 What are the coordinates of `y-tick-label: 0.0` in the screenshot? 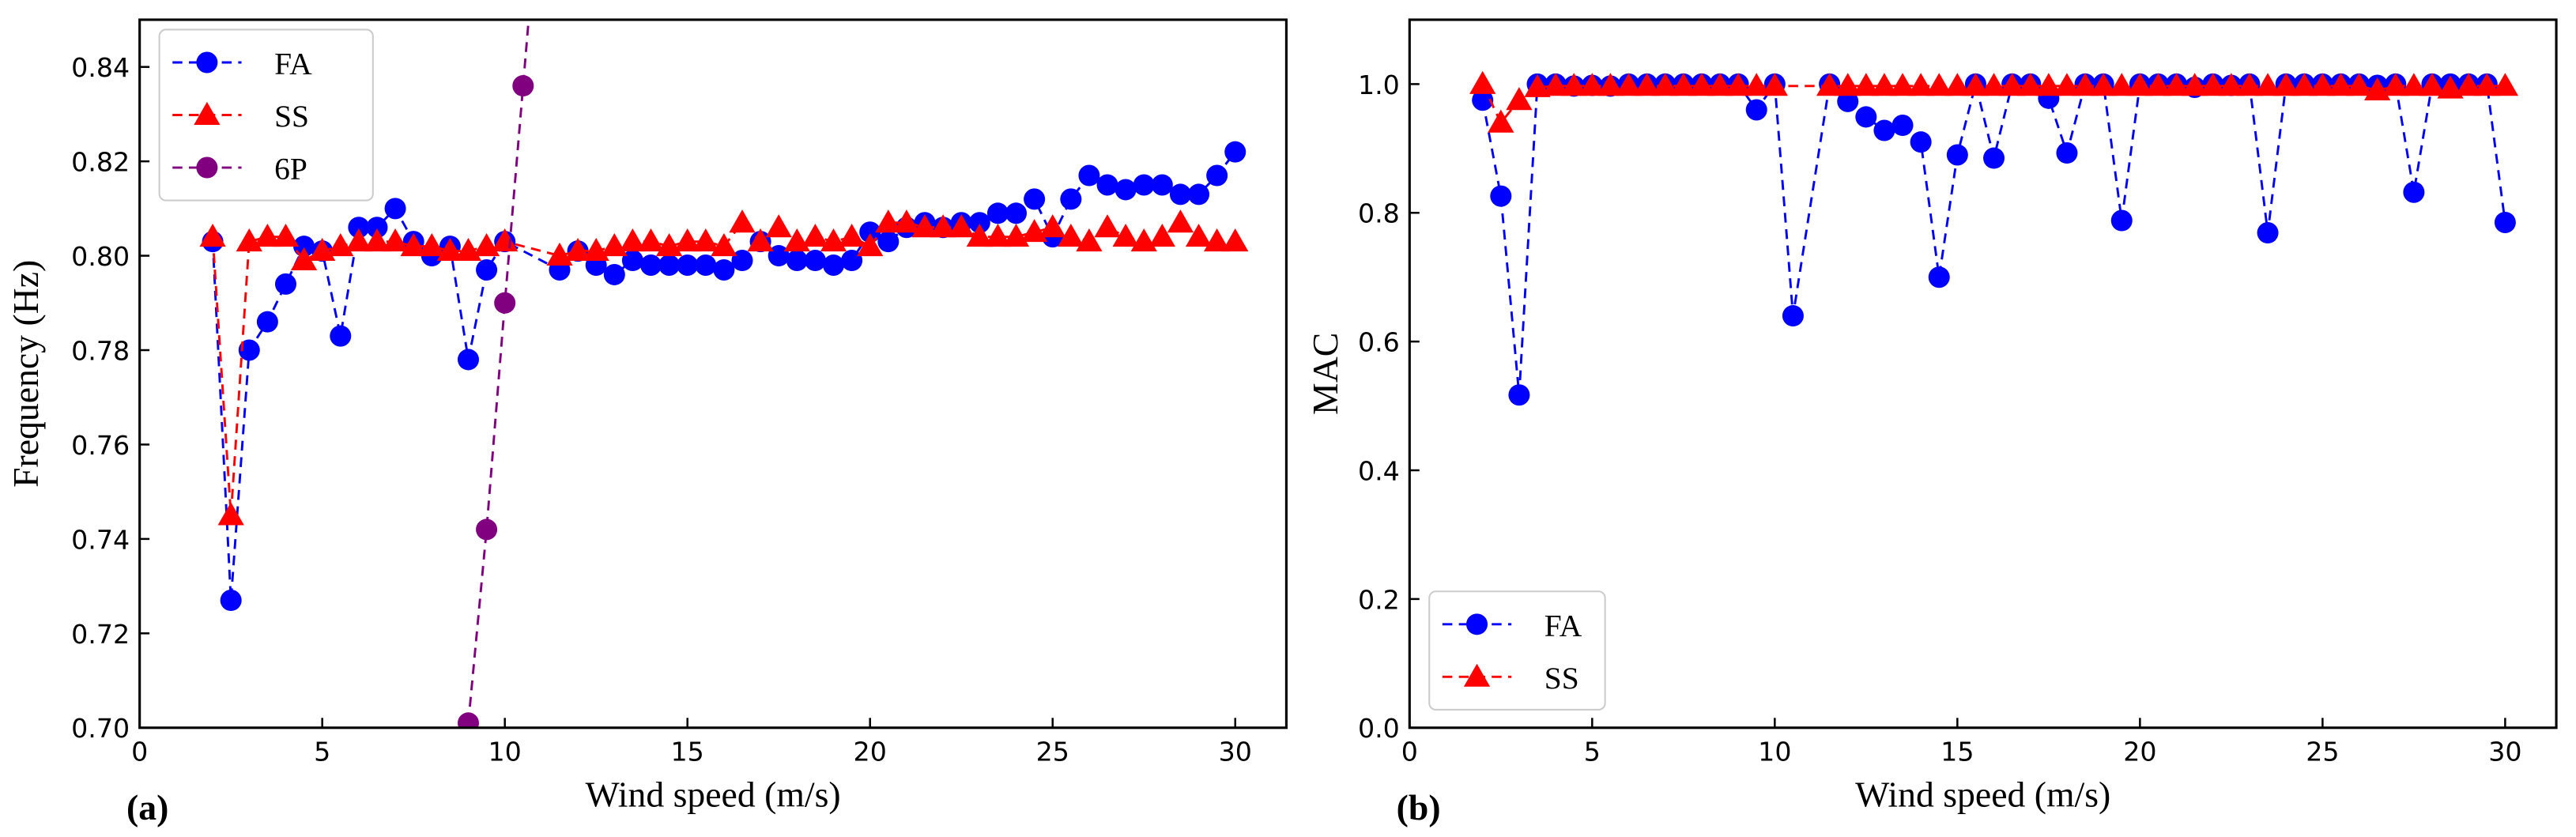 It's located at (1379, 728).